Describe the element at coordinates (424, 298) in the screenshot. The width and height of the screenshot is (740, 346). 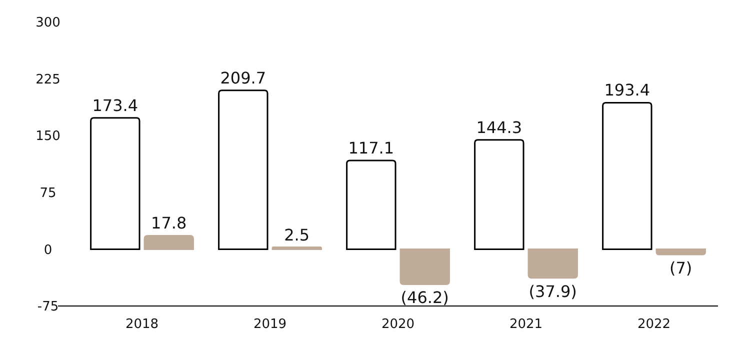
I see `data-label: (46.2)` at that location.